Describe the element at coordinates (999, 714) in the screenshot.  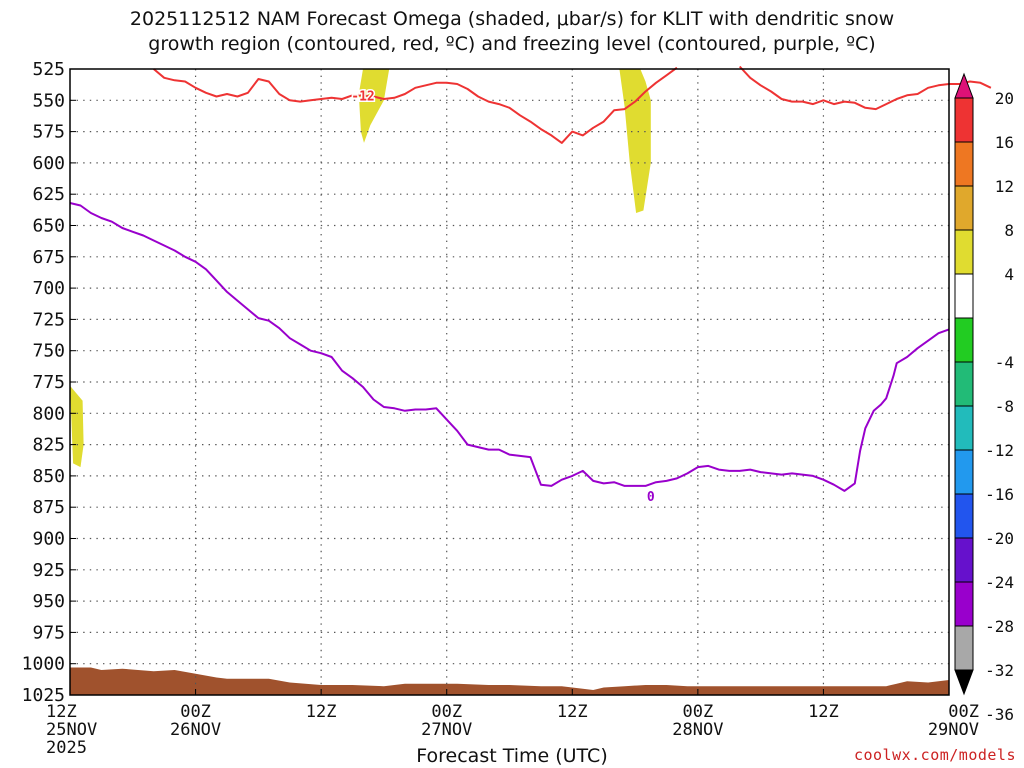
I see `colorbar-label-14: -36` at that location.